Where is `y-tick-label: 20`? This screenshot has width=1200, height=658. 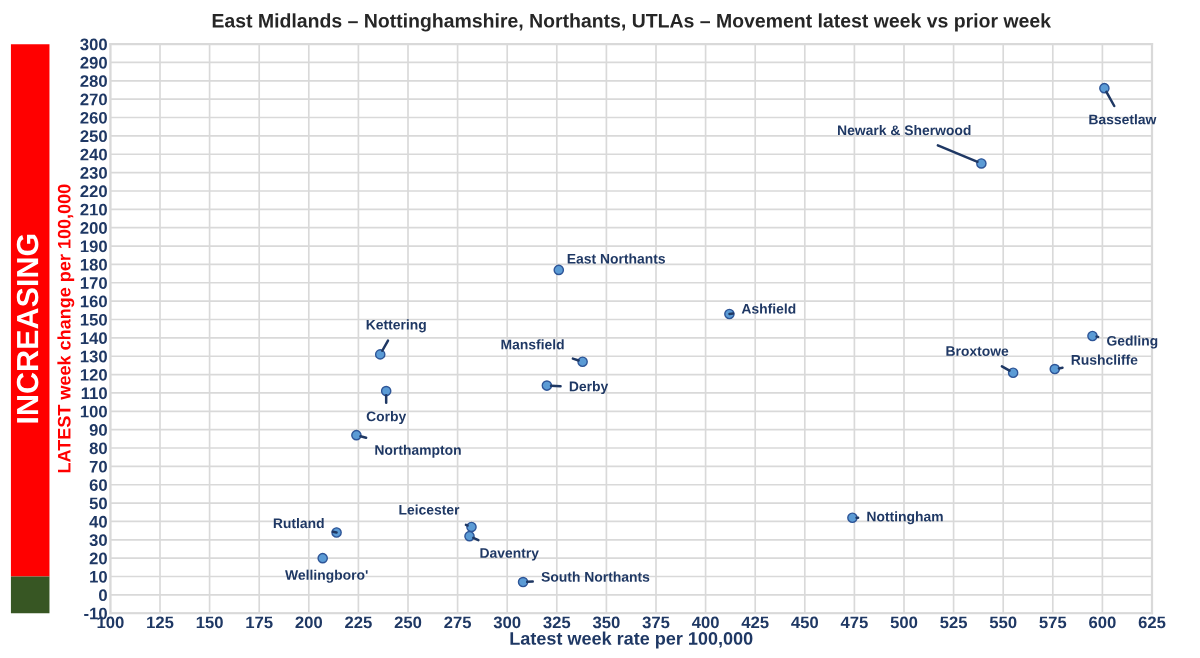 y-tick-label: 20 is located at coordinates (98, 558).